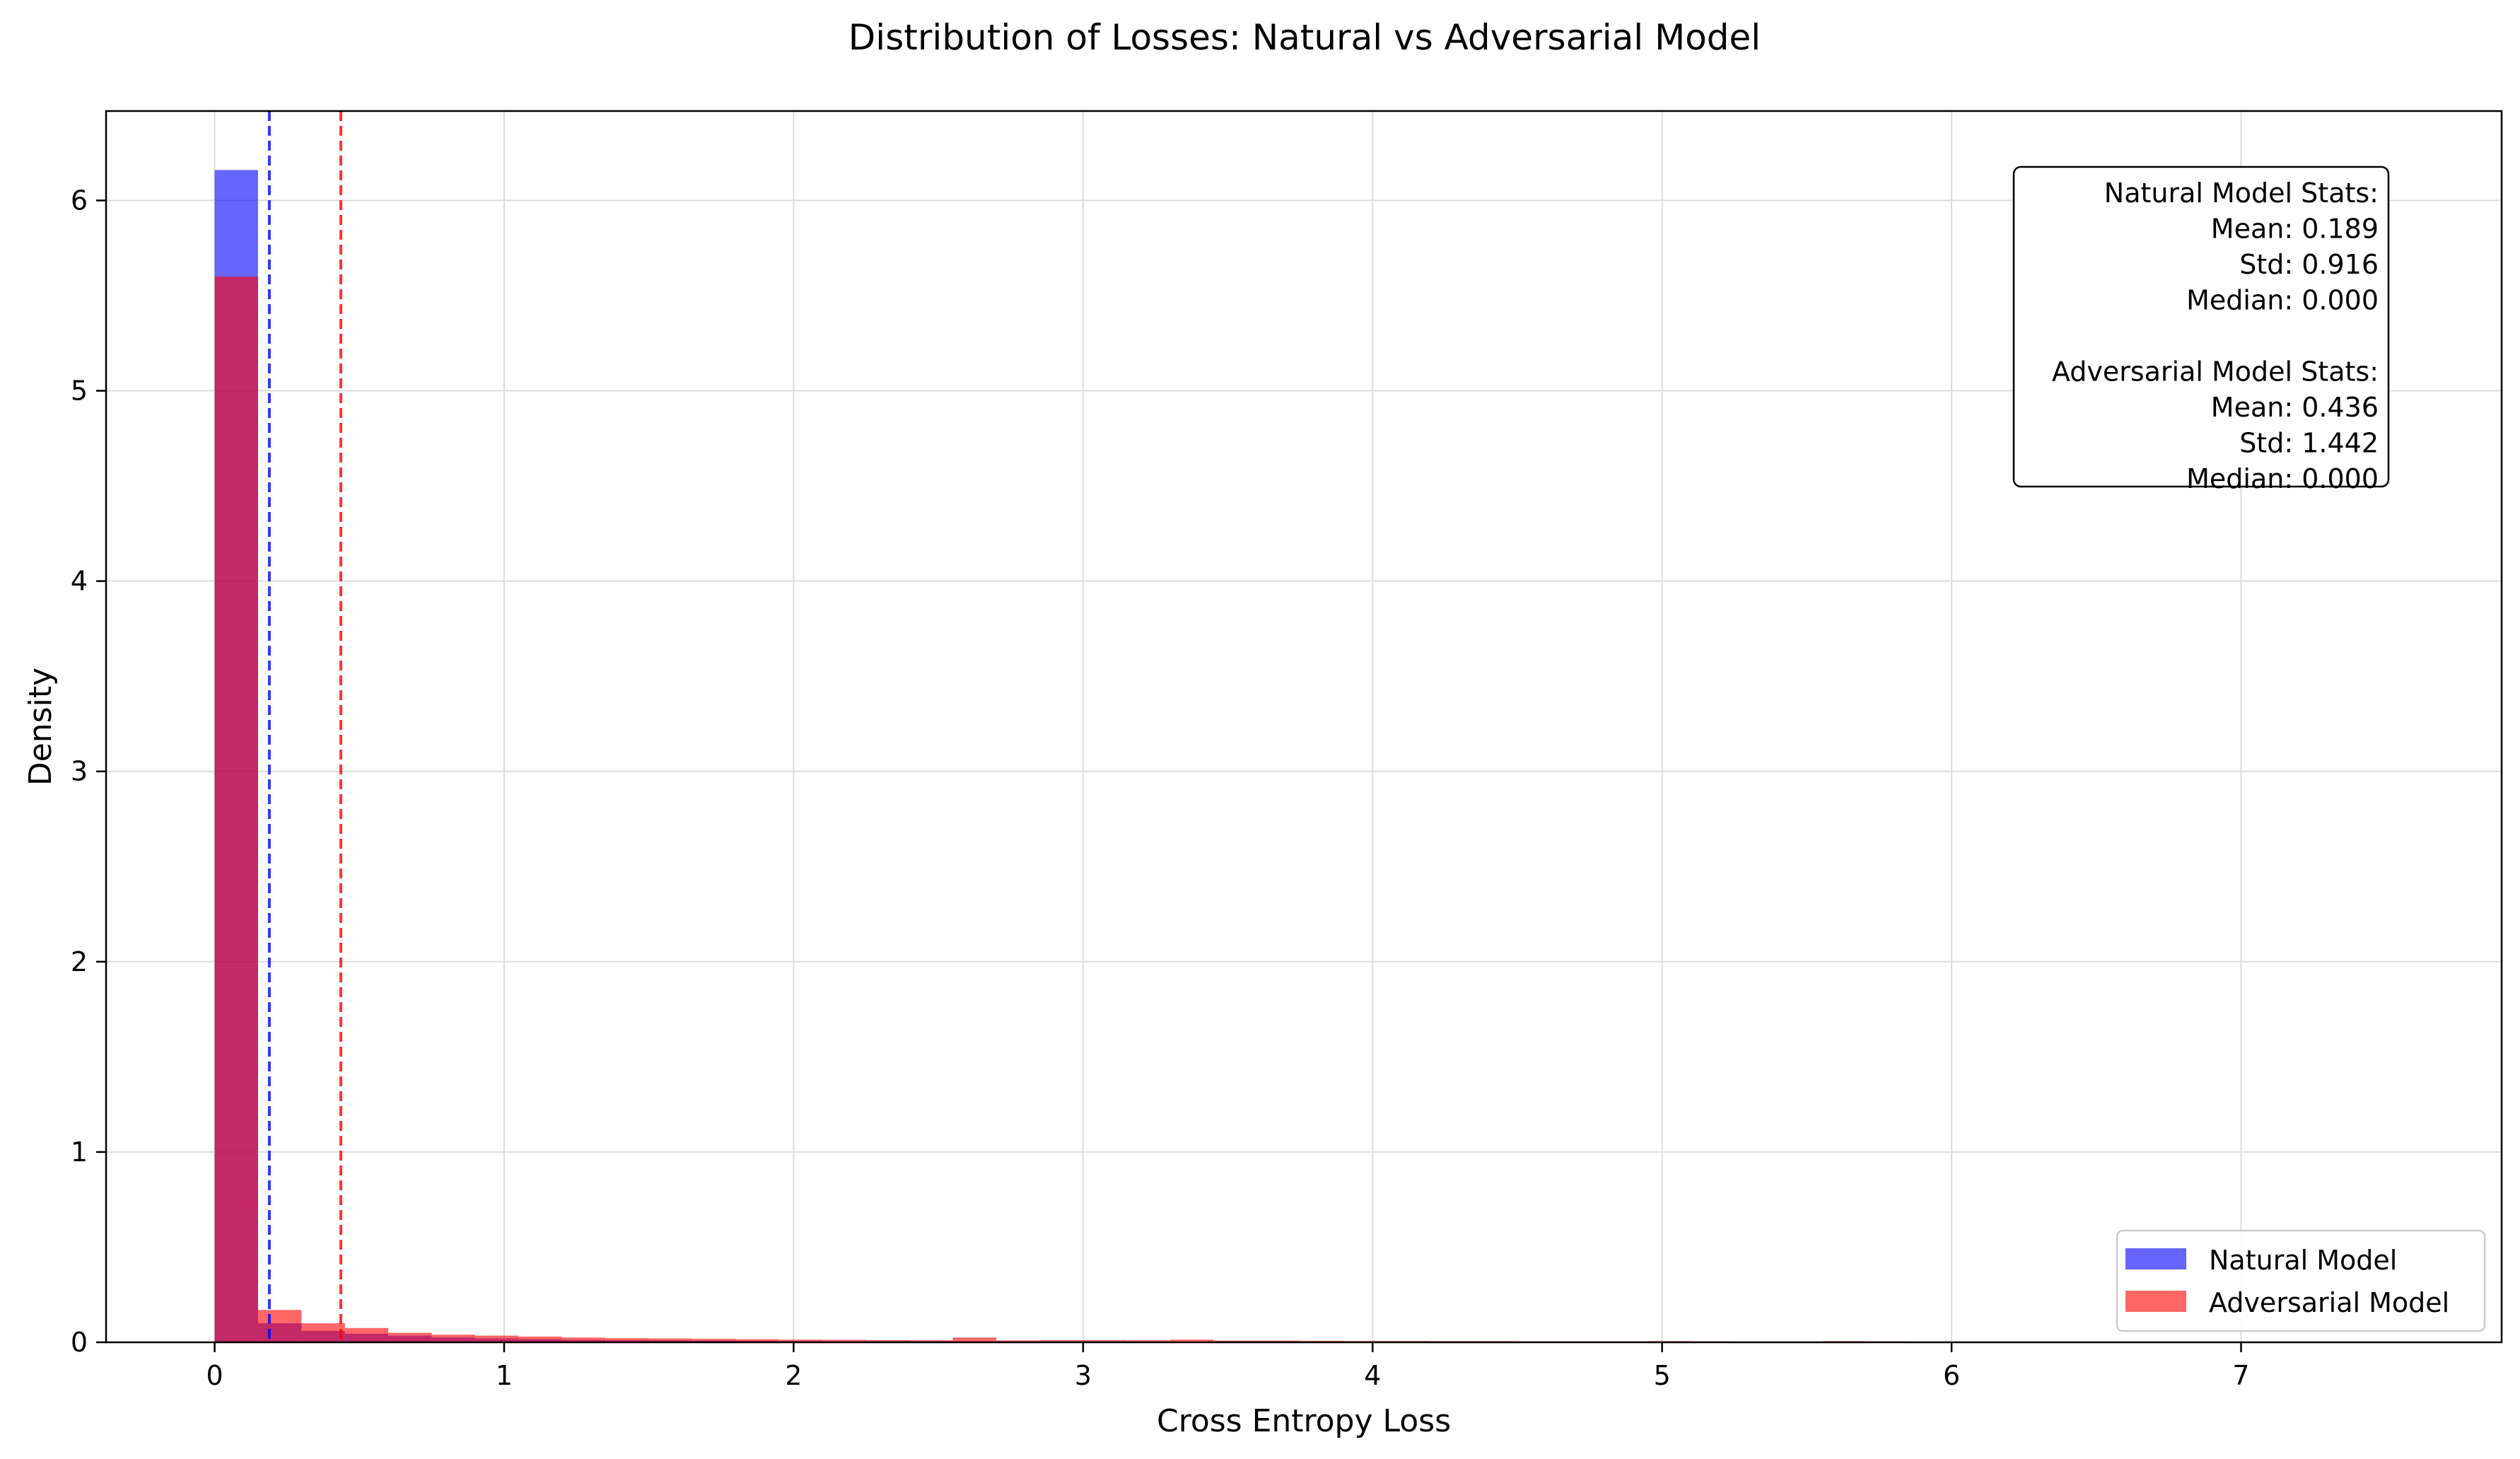 The image size is (2520, 1459). What do you see at coordinates (2155, 1301) in the screenshot?
I see `legend-swatch-adversarial` at bounding box center [2155, 1301].